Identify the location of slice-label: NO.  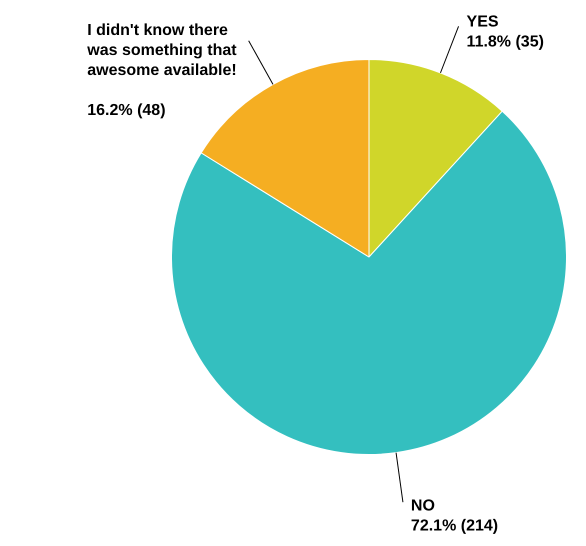
(422, 506).